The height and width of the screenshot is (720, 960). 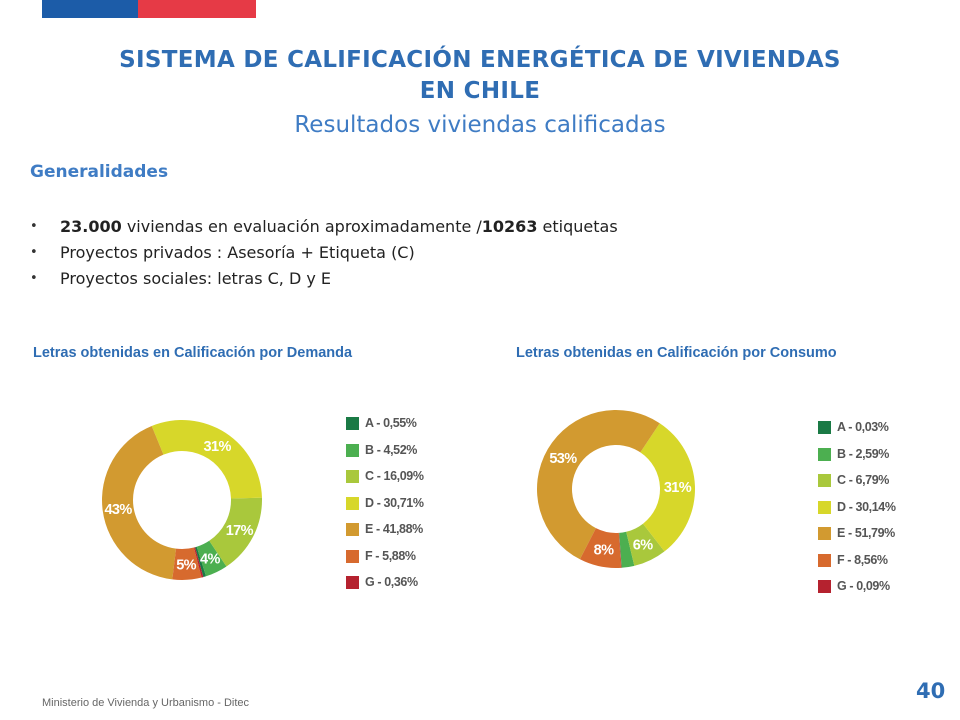 I want to click on legend-label: D - 30,71%, so click(x=394, y=502).